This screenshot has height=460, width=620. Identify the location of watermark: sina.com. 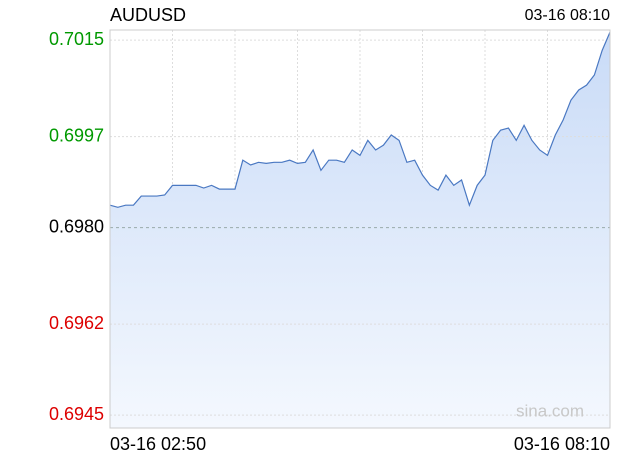
(550, 410).